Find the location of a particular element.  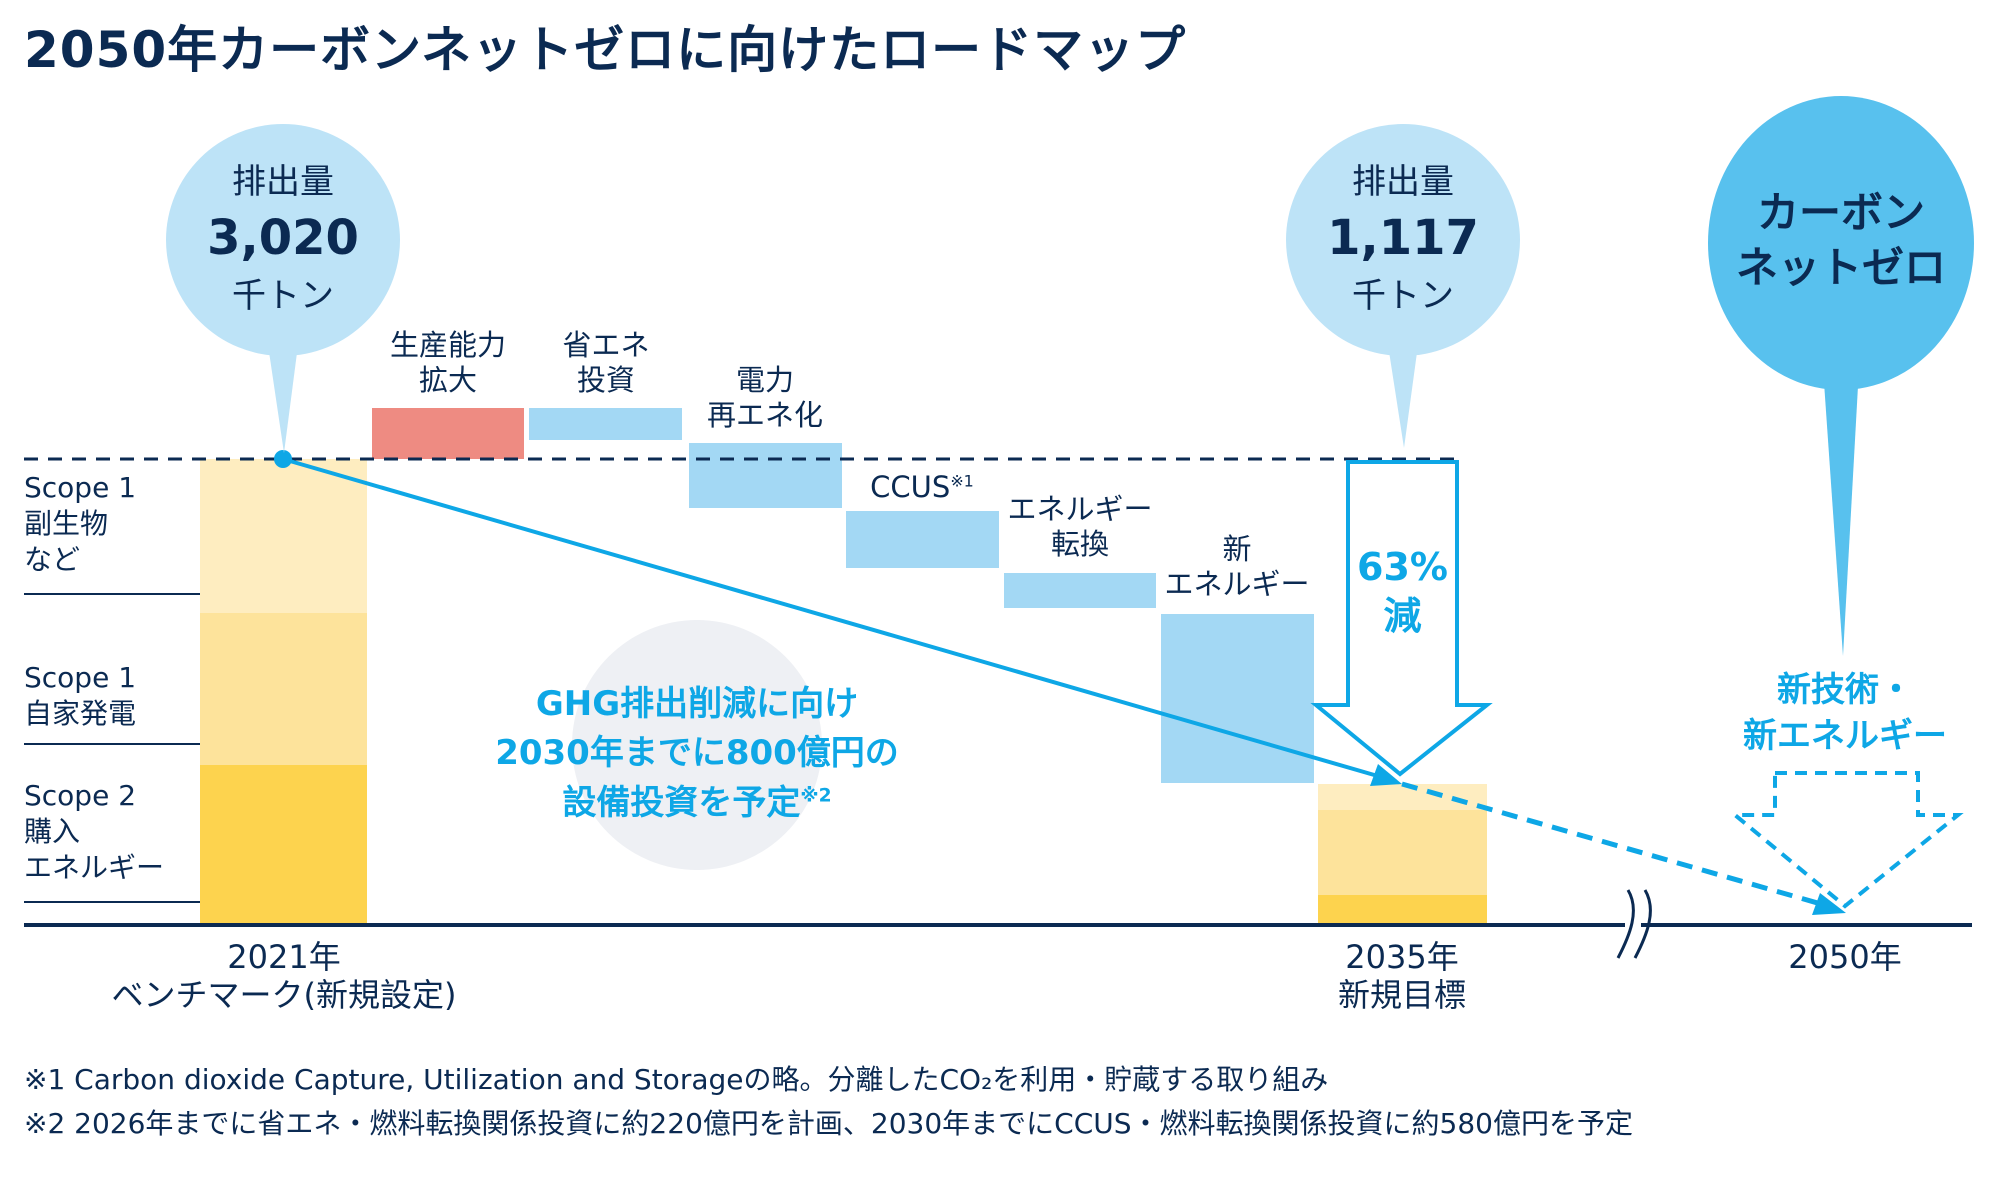

investment-note: GHG排出削減に向け 2030年までに800億円の 設備投資を予定※2 is located at coordinates (697, 753).